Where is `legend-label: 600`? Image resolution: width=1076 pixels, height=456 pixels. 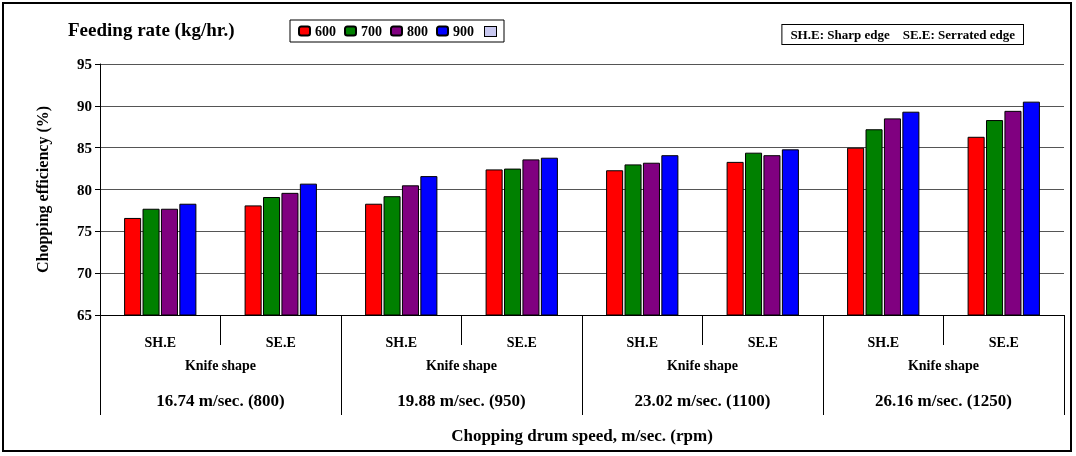 legend-label: 600 is located at coordinates (325, 31).